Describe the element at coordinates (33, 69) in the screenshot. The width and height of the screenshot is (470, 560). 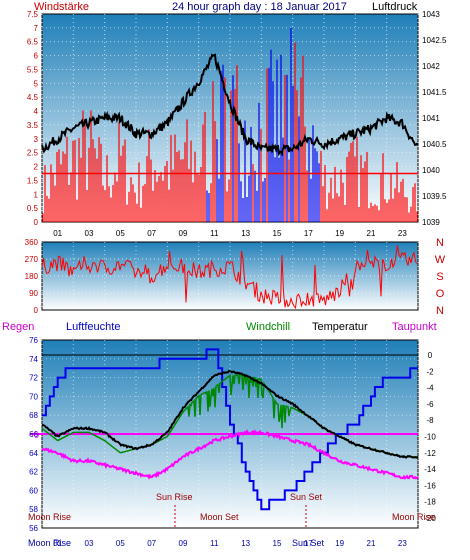
I see `wind-tick: 5.5` at that location.